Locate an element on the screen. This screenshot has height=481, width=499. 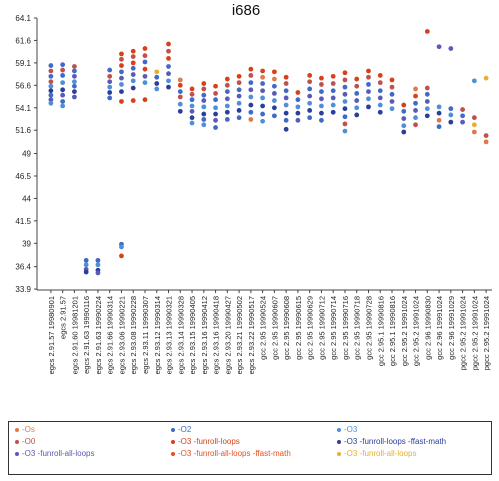
x-tick-label: egcs 2.91.57 is located at coordinates (63, 317).